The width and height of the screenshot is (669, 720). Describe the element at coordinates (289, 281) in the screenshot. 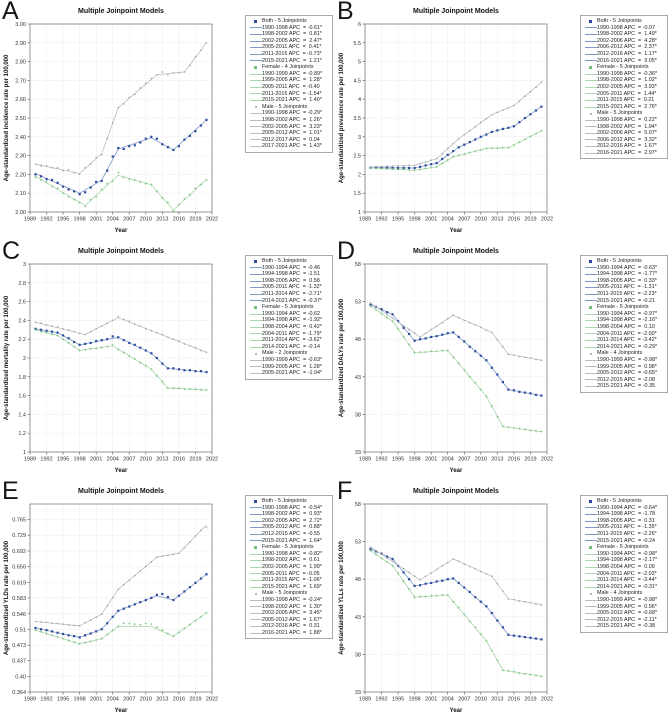

I see `legend-apc-entry: 1998-2005 APC = 0.58` at that location.